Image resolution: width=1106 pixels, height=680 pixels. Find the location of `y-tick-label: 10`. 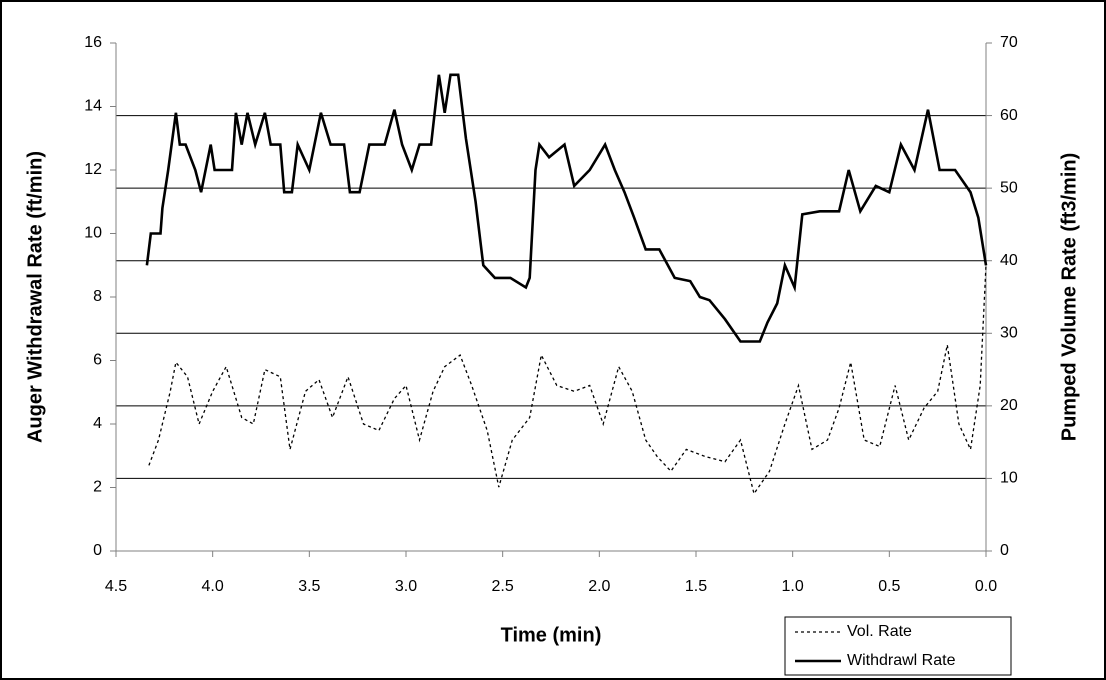

y-tick-label: 10 is located at coordinates (93, 233).